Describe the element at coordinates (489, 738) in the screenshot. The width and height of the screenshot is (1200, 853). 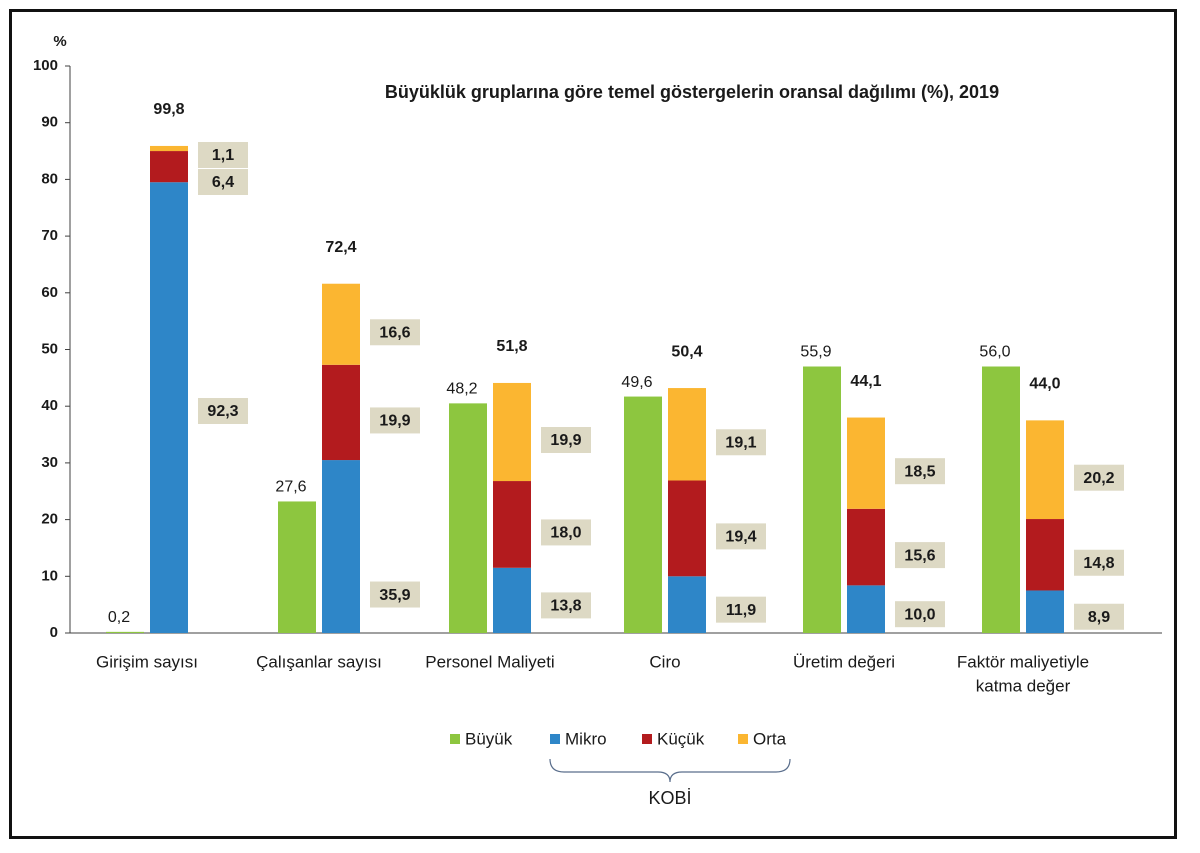
I see `legend-label: Büyük` at that location.